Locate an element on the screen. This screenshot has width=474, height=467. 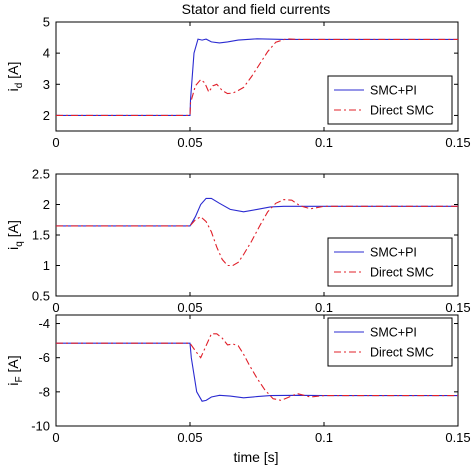
y-axis-label: id [A] is located at coordinates (15, 77).